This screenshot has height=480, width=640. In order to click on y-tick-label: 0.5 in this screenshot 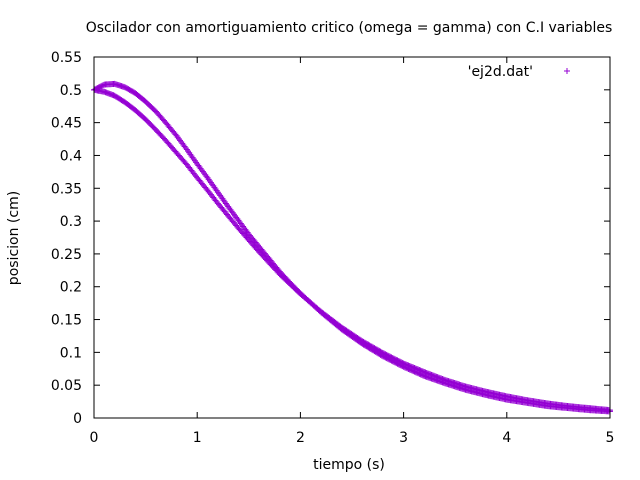, I will do `click(71, 91)`.